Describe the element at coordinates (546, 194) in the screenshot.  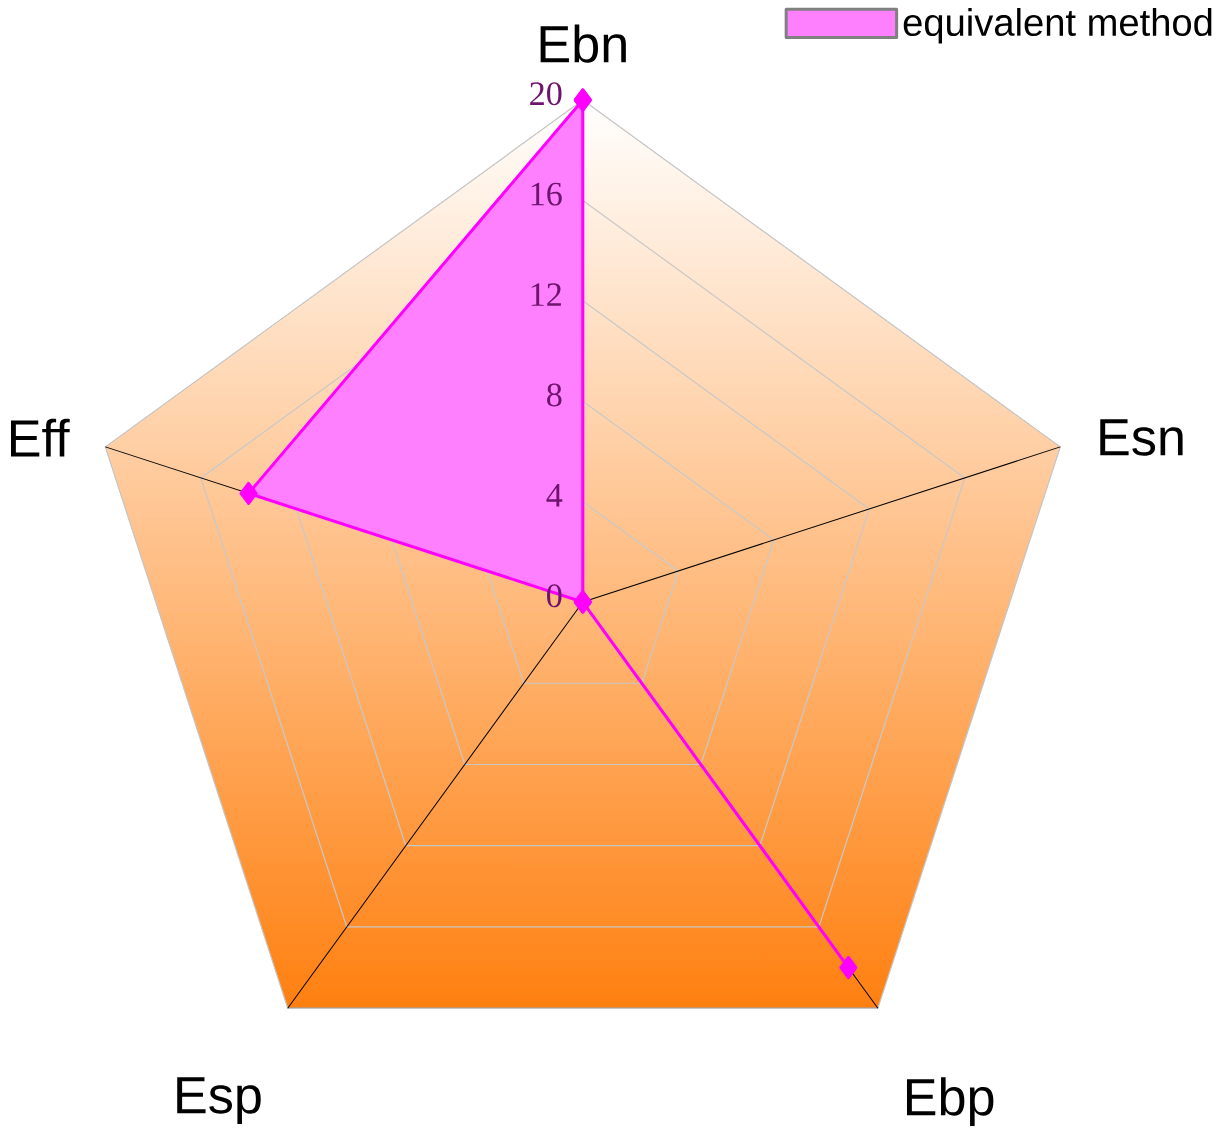
I see `y-tick-label: 16` at that location.